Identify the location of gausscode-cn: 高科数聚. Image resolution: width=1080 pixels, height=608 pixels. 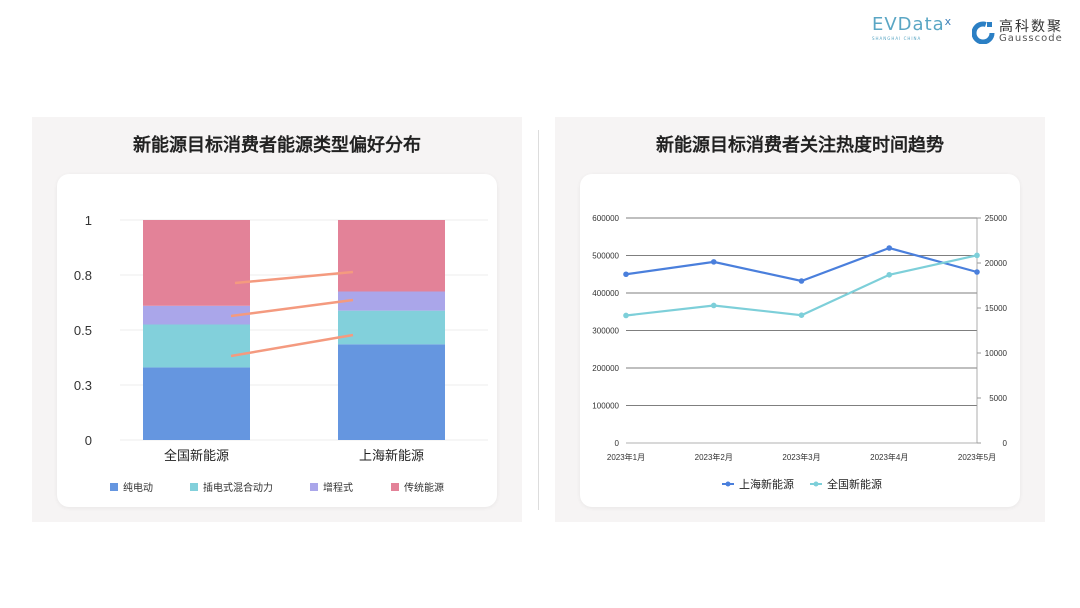
(1031, 27).